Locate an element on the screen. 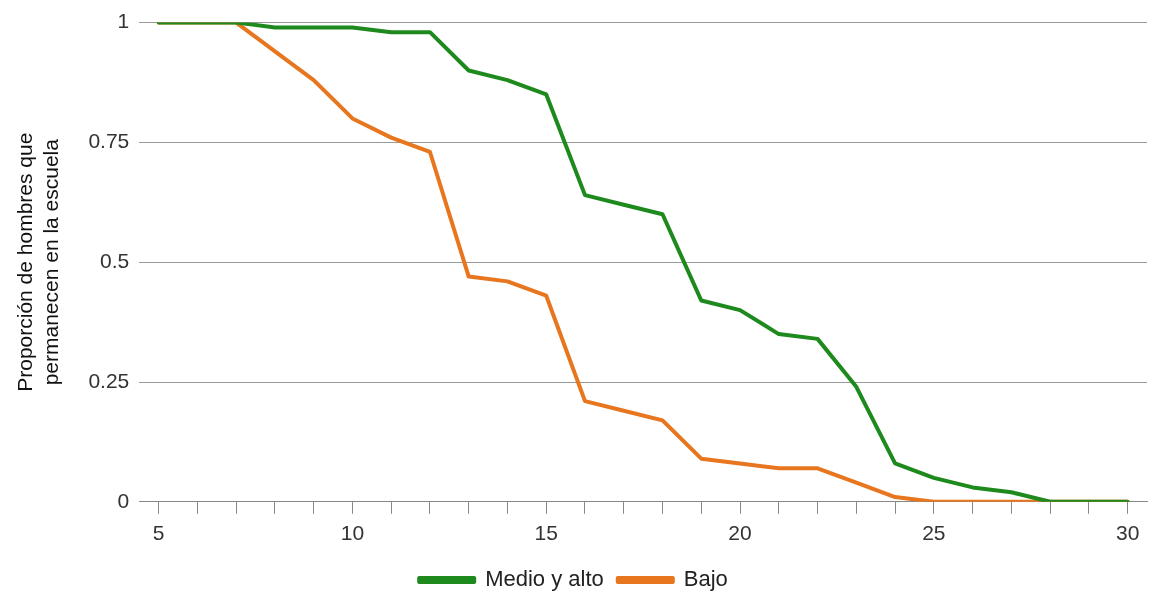 This screenshot has width=1167, height=601. y-axis-title: Proporción de hombres que permanecen en la escuela is located at coordinates (37, 262).